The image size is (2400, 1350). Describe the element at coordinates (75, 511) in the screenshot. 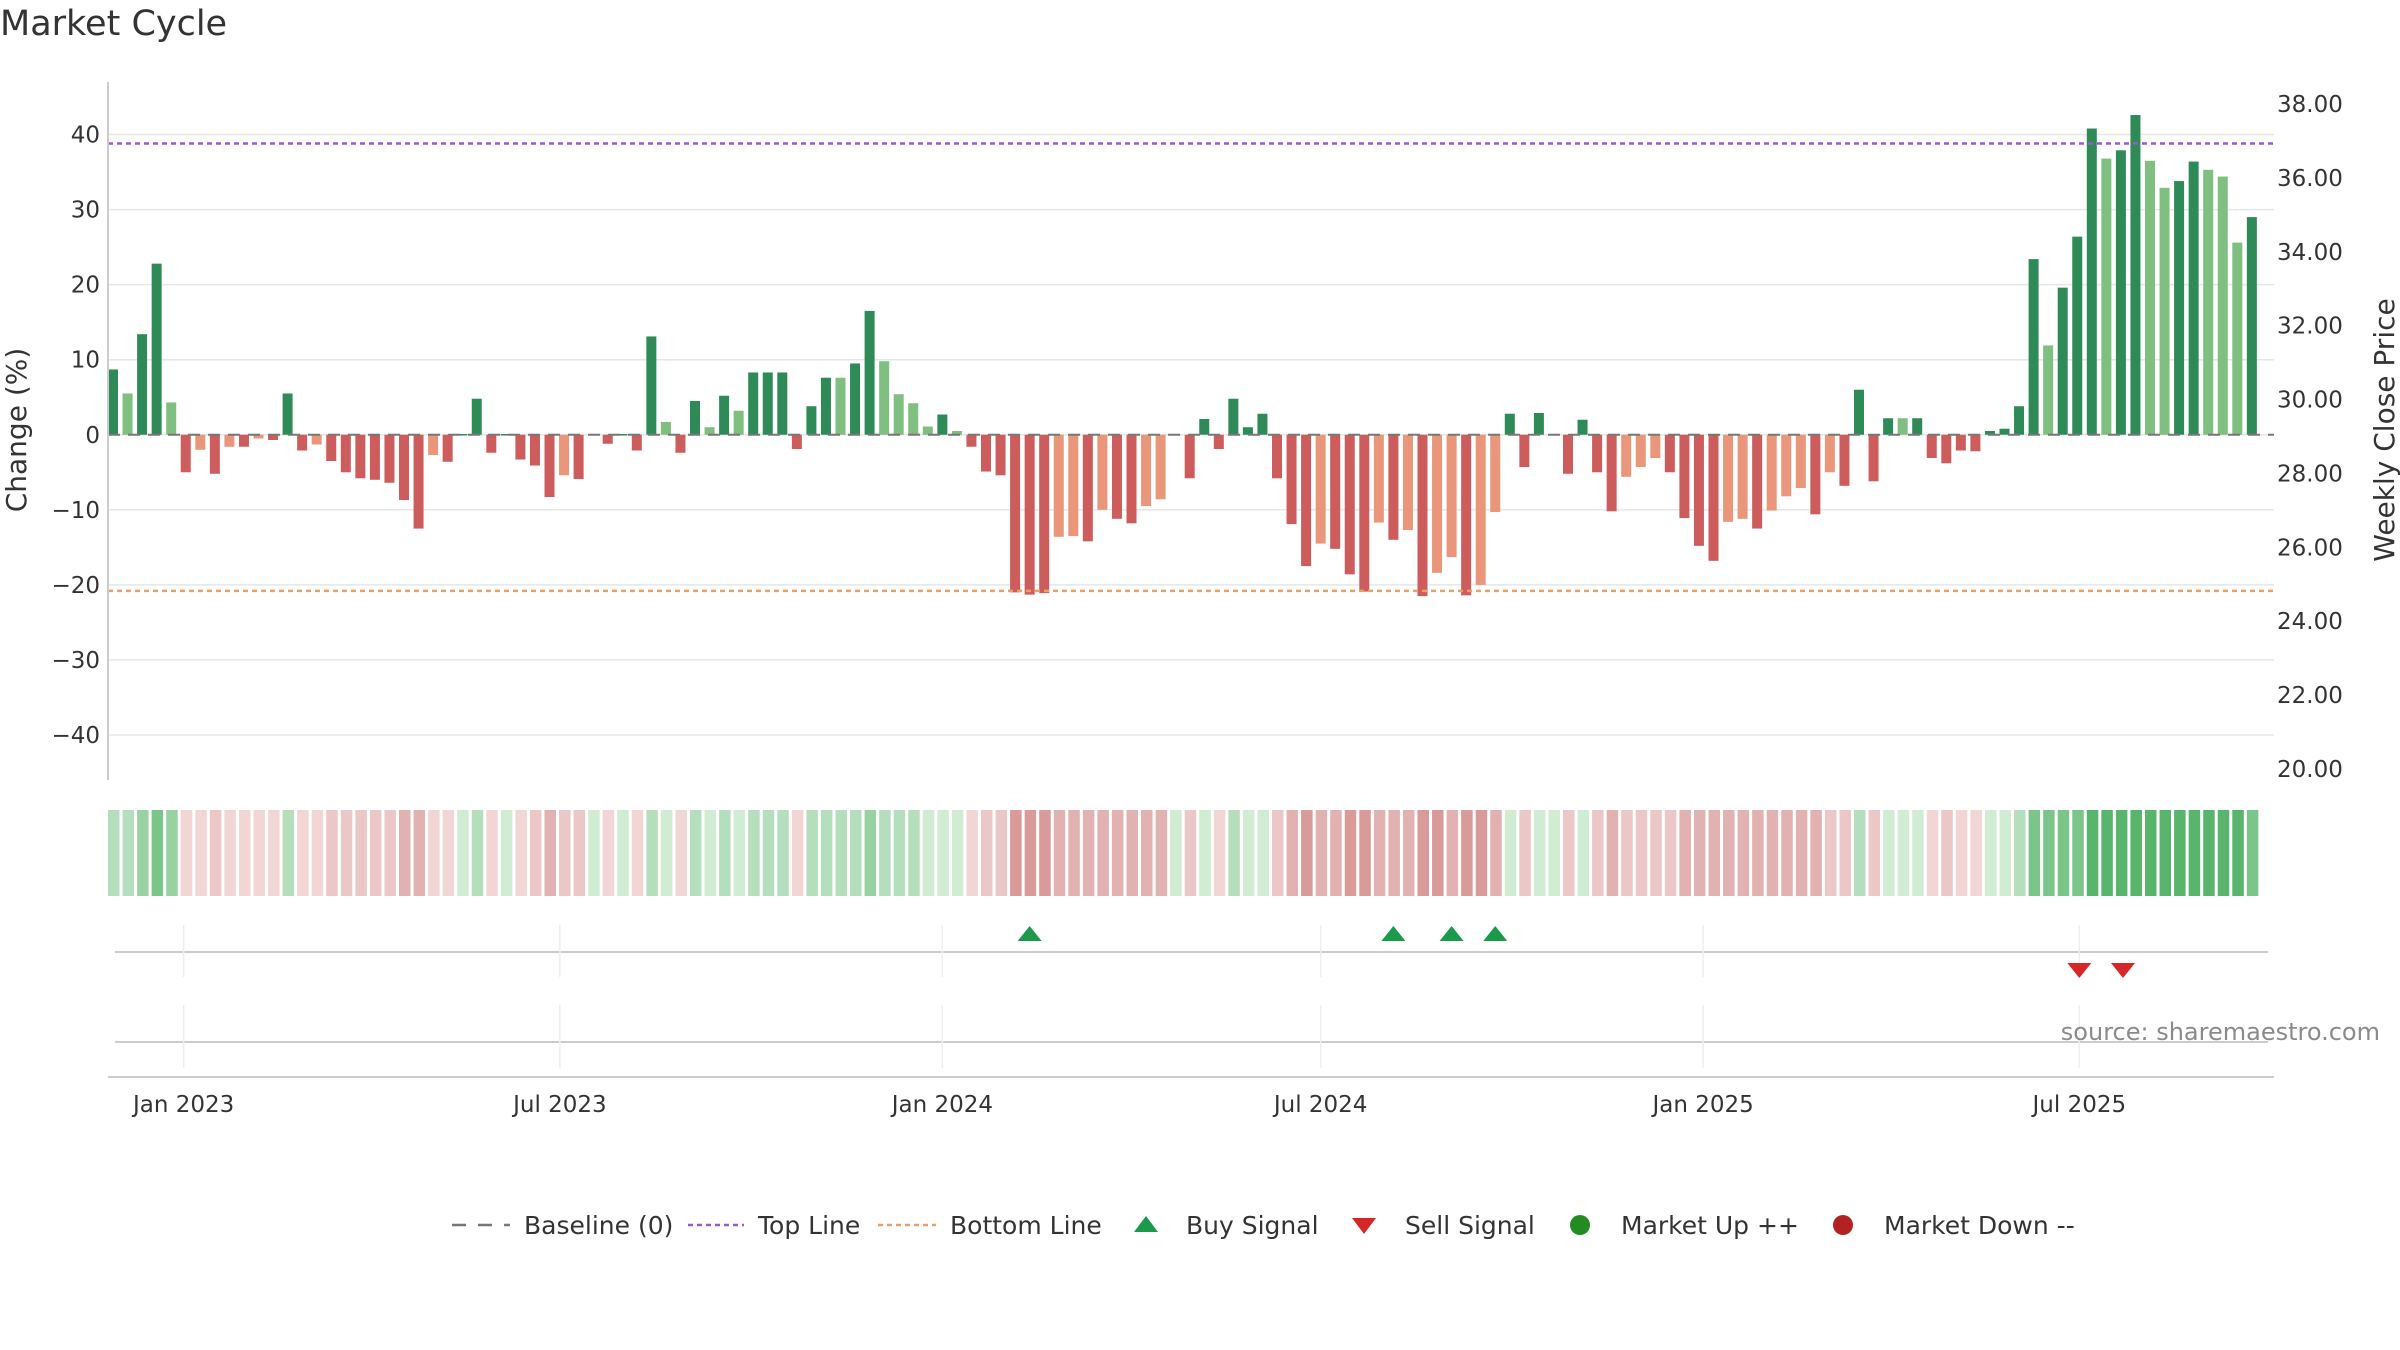

I see `y-tick-label: −10` at that location.